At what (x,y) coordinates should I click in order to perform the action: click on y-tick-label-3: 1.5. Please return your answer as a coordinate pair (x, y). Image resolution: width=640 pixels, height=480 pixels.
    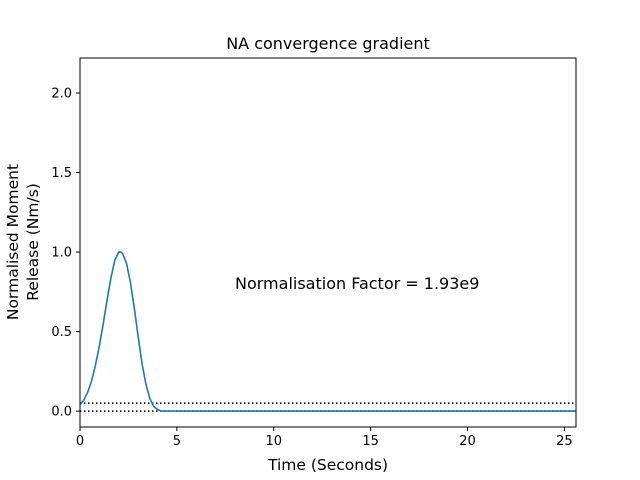
    Looking at the image, I should click on (61, 173).